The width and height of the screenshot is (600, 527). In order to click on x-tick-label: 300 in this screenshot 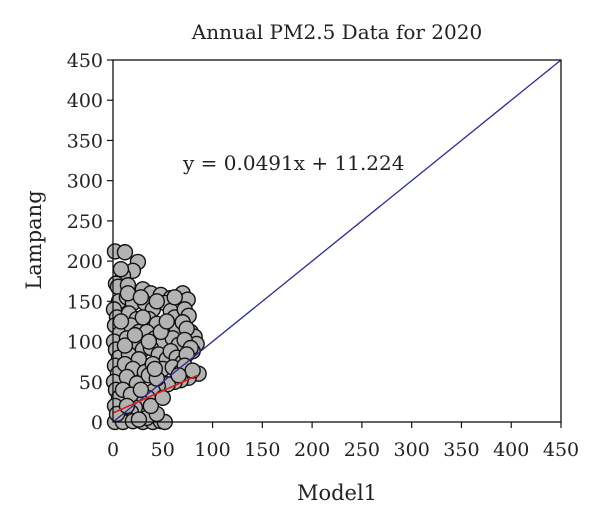, I will do `click(412, 450)`.